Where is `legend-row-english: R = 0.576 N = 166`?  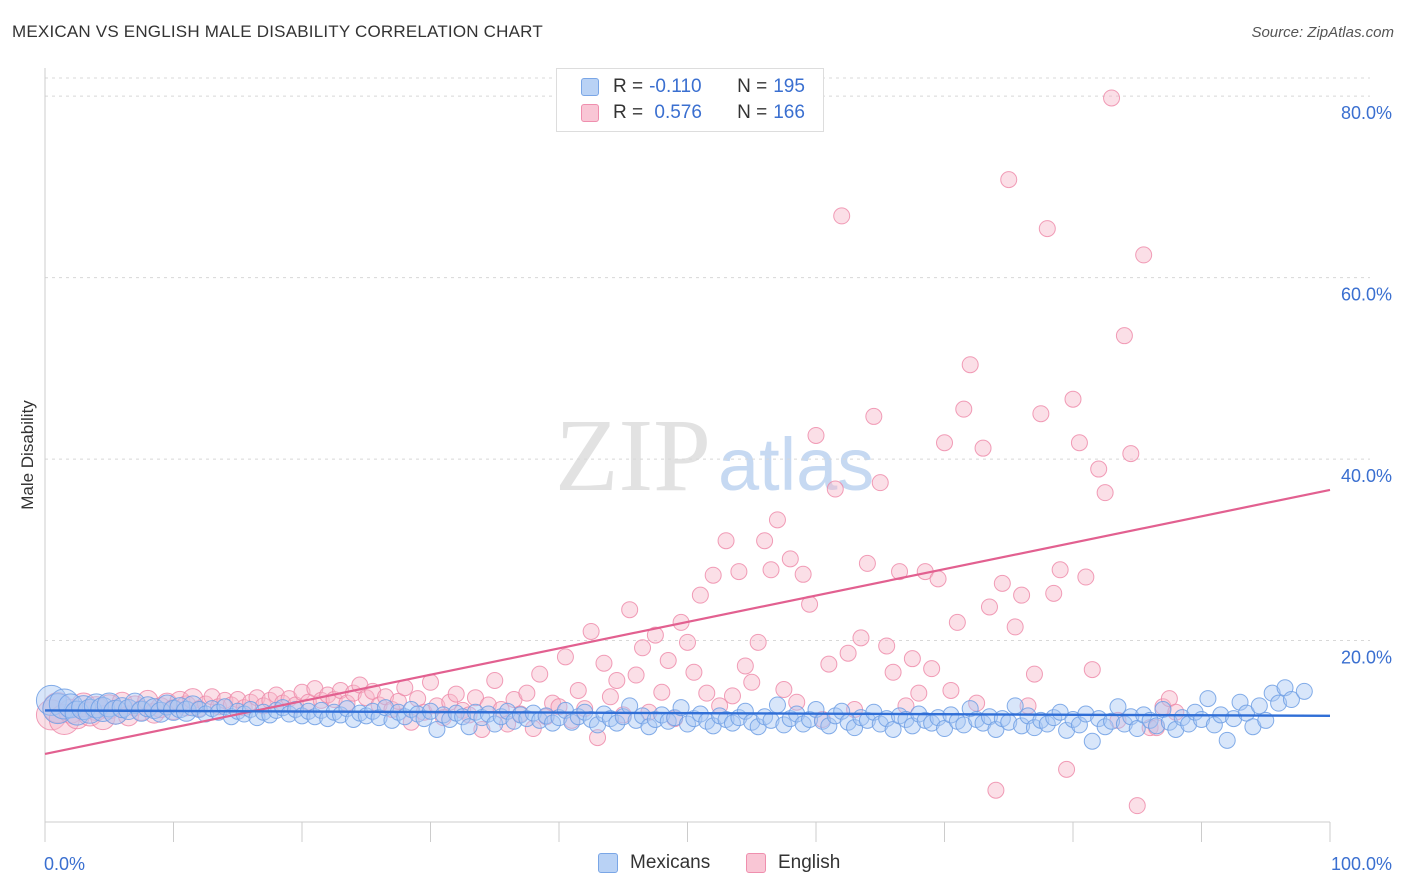 legend-row-english: R = 0.576 N = 166 is located at coordinates (693, 113).